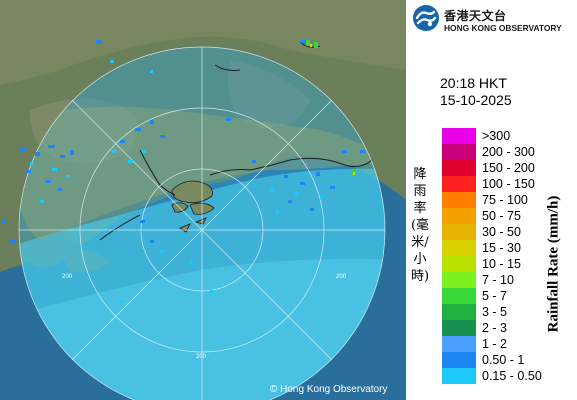  I want to click on legend-row: 0.50 - 1, so click(498, 360).